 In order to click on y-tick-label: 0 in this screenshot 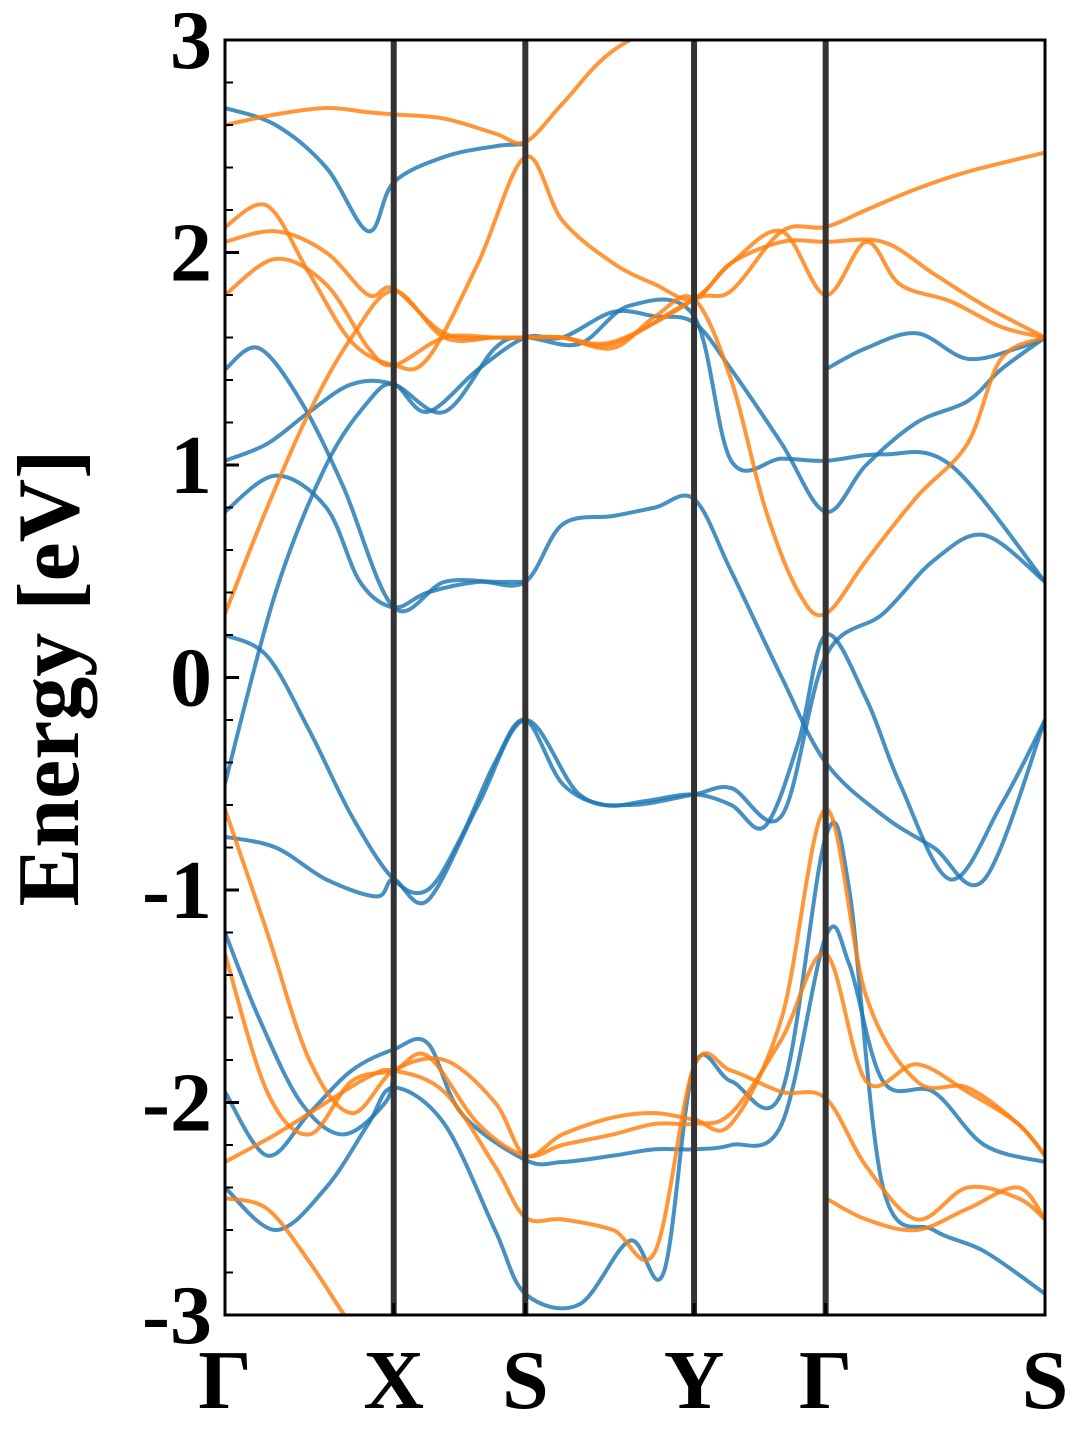, I will do `click(191, 678)`.